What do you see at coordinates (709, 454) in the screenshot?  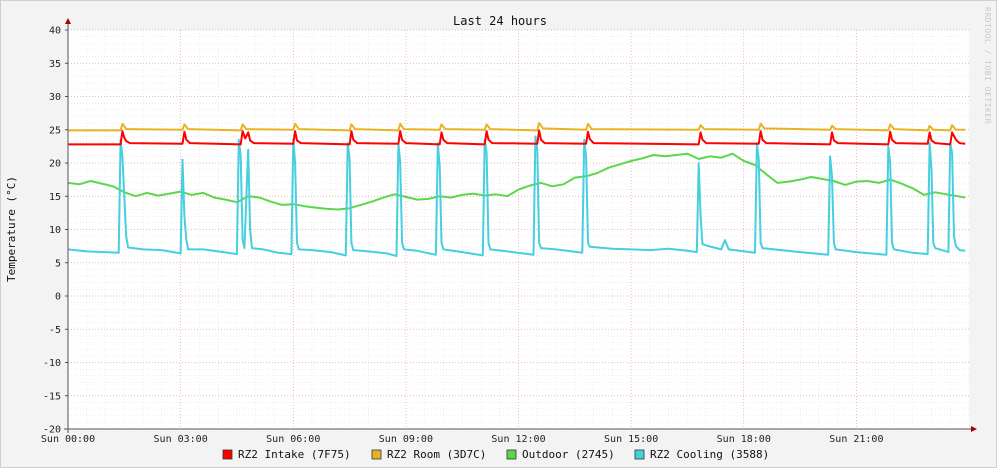 I see `legend-label: RZ2 Cooling (3588)` at bounding box center [709, 454].